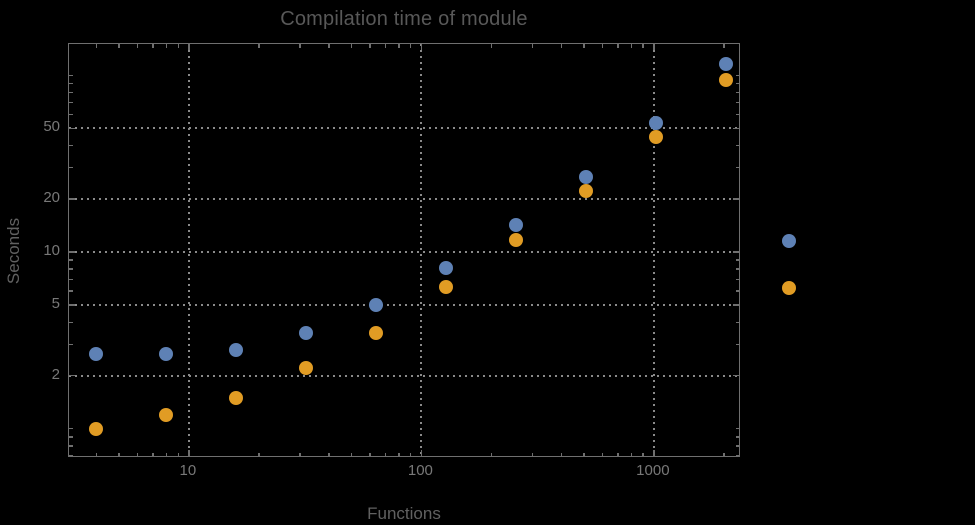 Image resolution: width=975 pixels, height=525 pixels. I want to click on y-tick-right-0.8, so click(737, 446).